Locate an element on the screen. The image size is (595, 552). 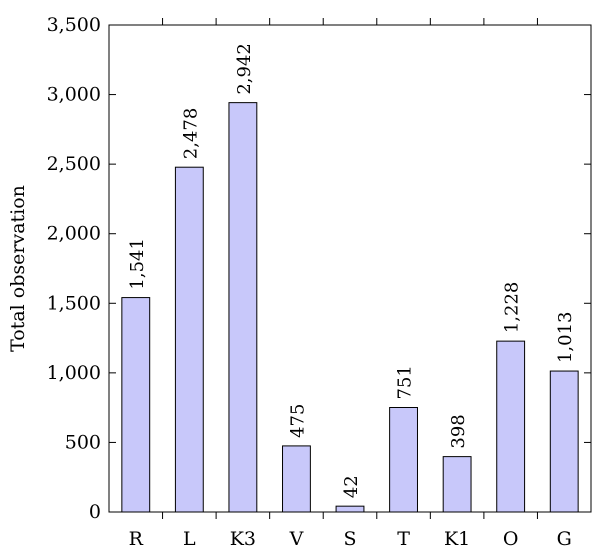
y-tick-label: 500 is located at coordinates (83, 442).